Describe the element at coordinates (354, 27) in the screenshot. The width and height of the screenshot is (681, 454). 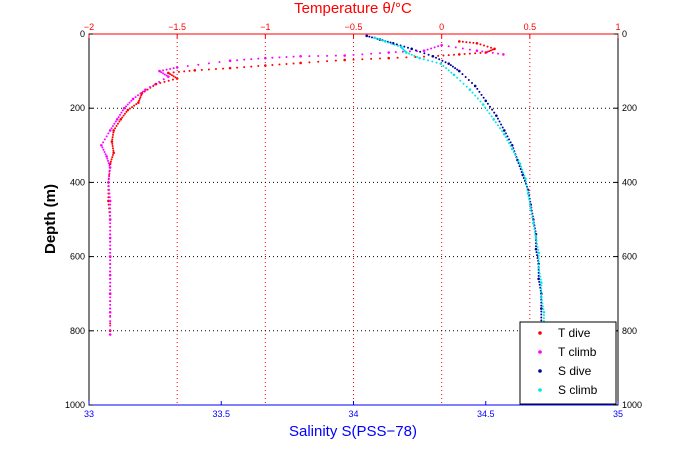
I see `top-axis-tick-label: −0.5` at that location.